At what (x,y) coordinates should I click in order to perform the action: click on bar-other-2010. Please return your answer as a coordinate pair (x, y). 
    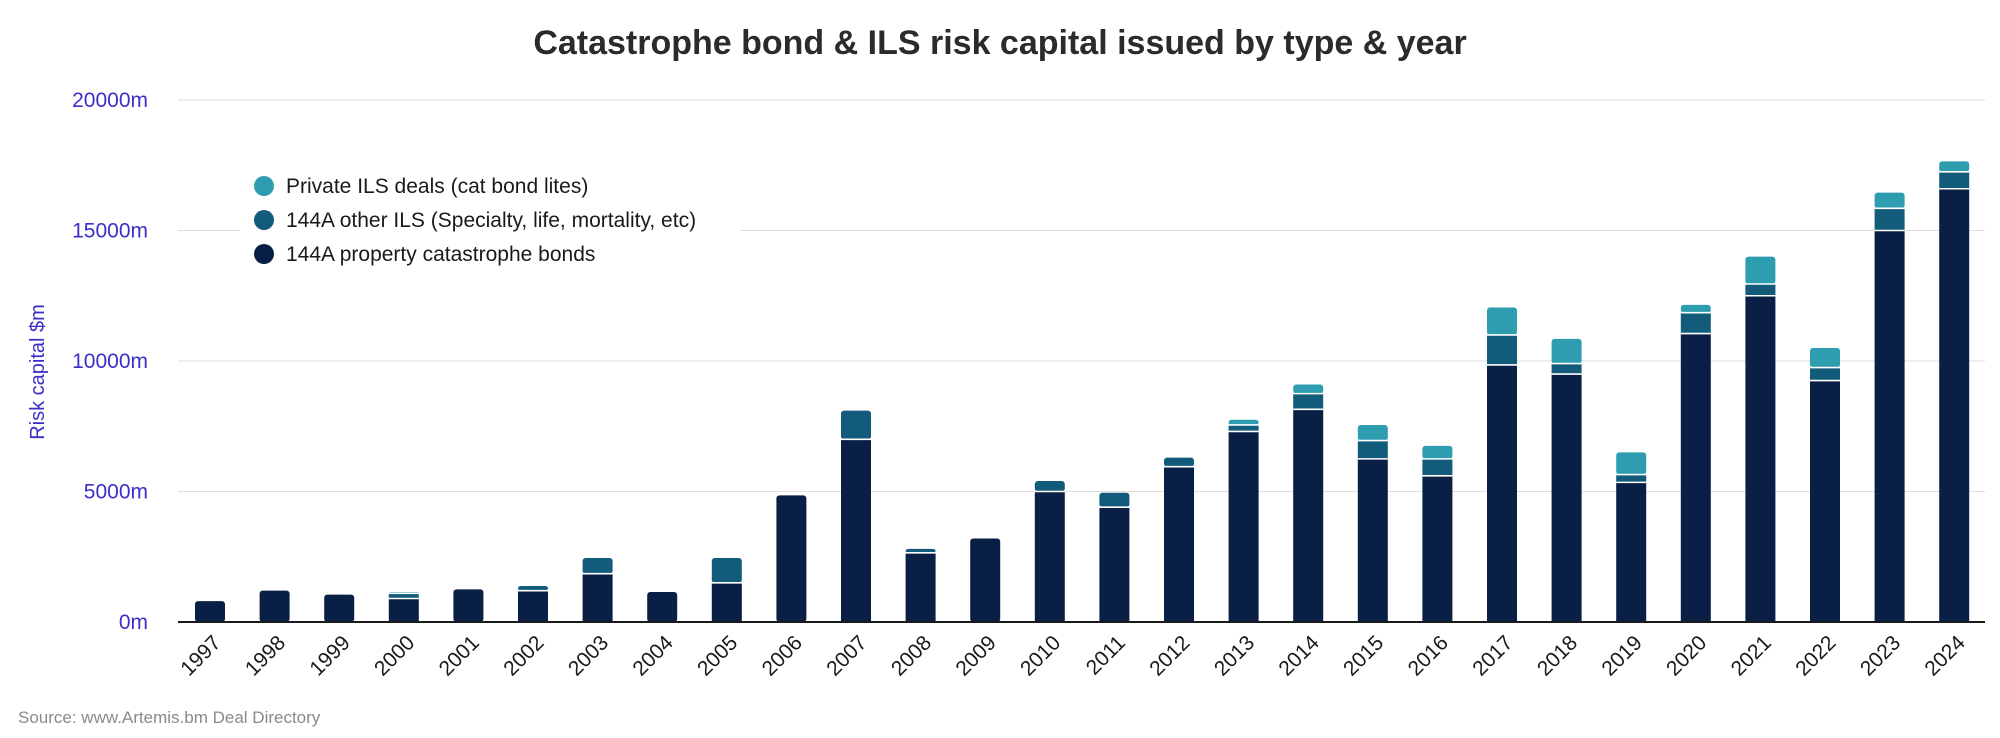
    Looking at the image, I should click on (1049, 486).